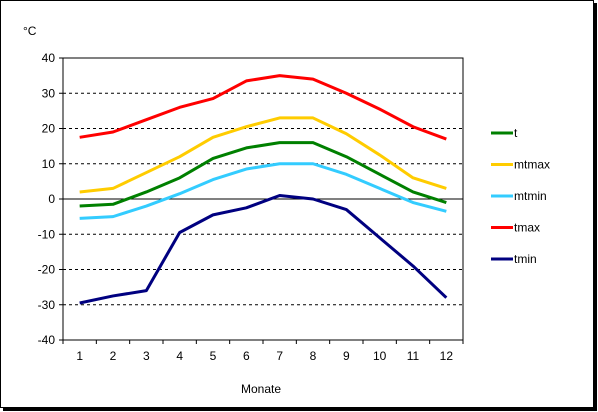 The image size is (598, 412). I want to click on x-tick-label: 1, so click(79, 356).